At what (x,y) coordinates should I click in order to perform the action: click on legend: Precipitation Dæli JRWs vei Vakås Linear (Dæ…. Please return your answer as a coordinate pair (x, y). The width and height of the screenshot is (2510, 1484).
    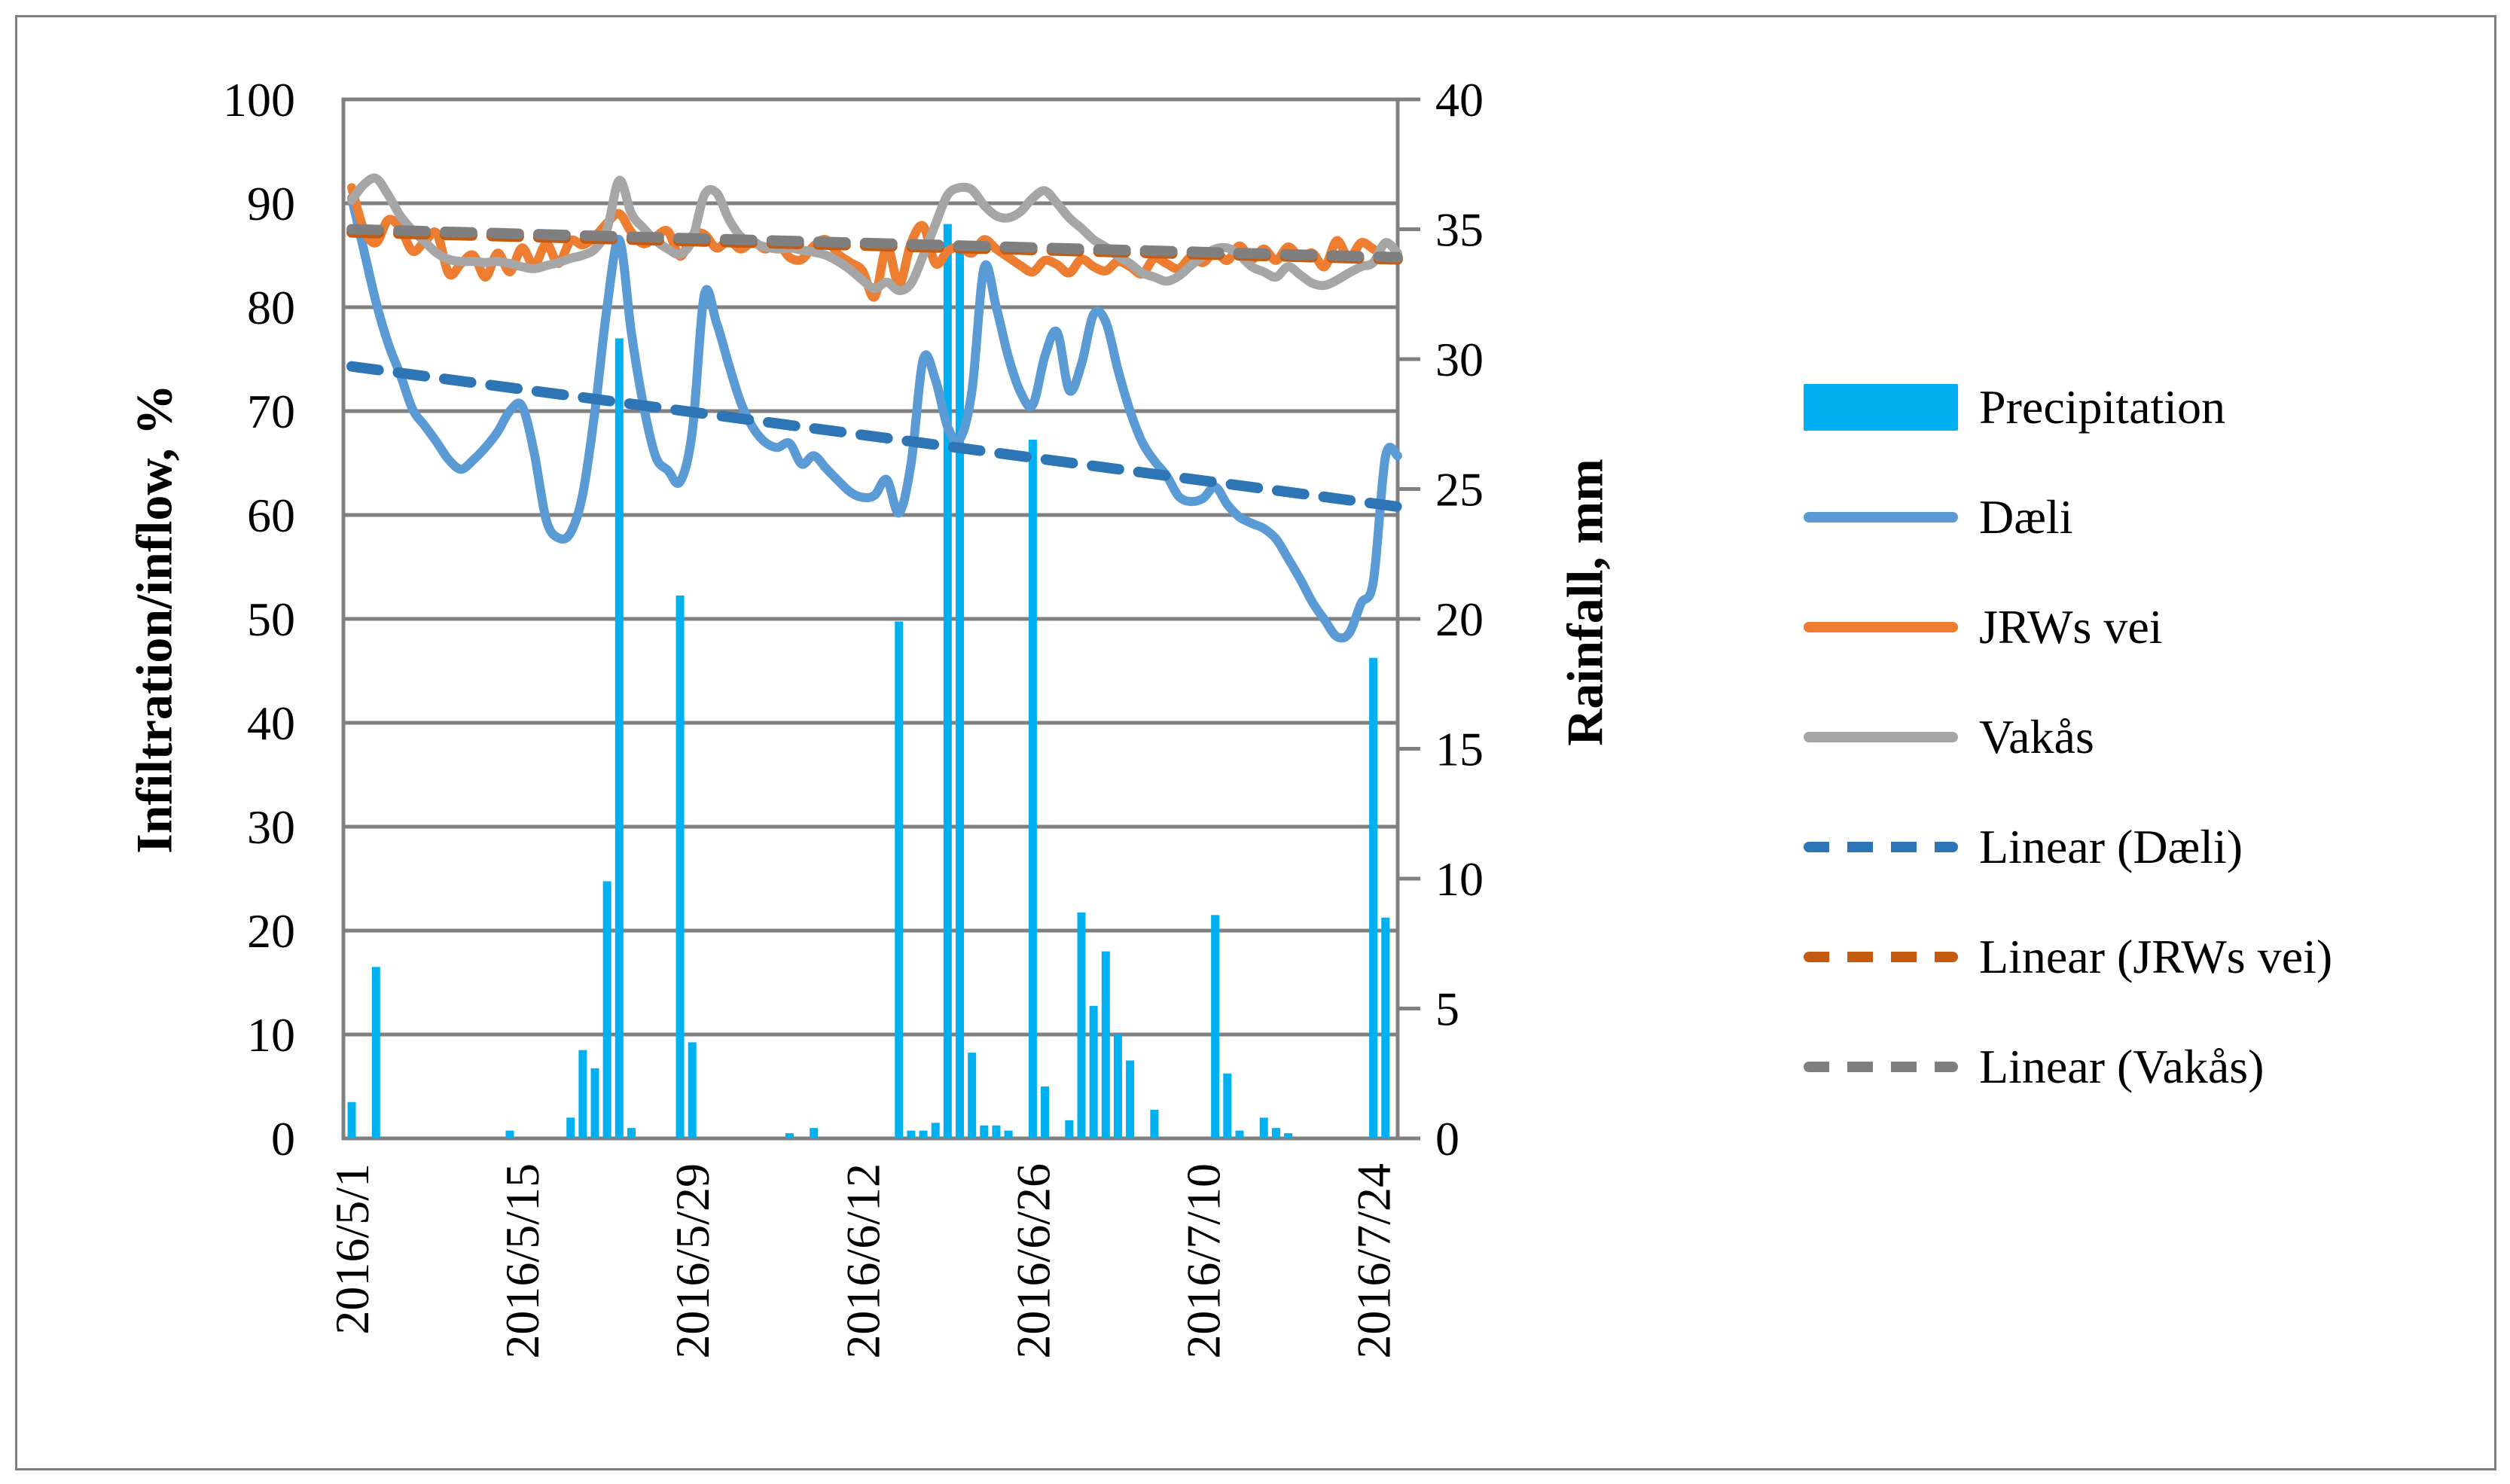
    Looking at the image, I should click on (2068, 737).